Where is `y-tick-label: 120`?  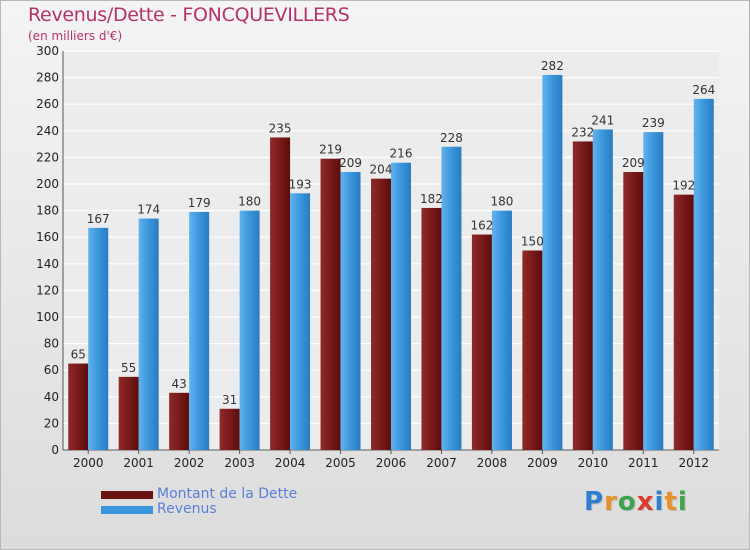 y-tick-label: 120 is located at coordinates (47, 290).